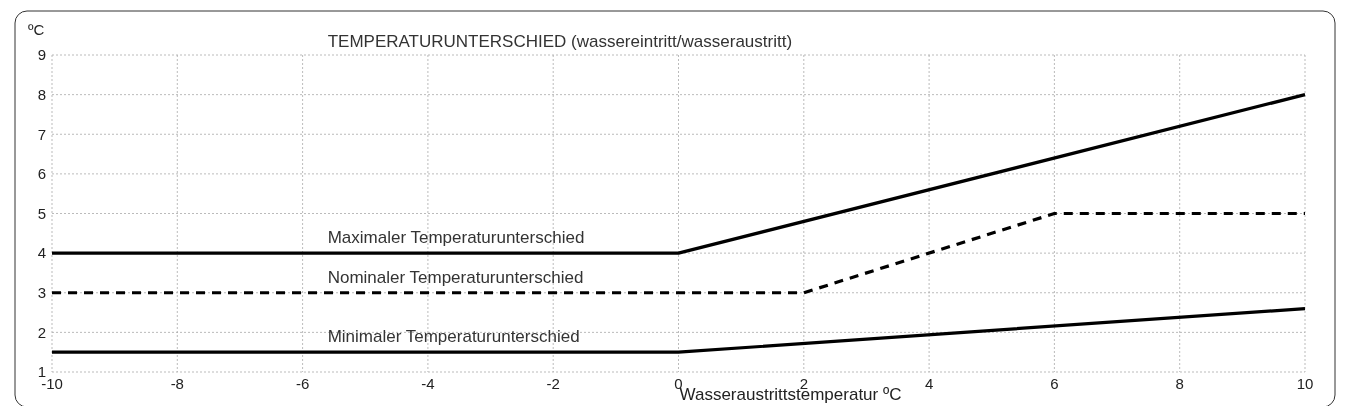  Describe the element at coordinates (41, 174) in the screenshot. I see `y-tick-label: 6` at that location.